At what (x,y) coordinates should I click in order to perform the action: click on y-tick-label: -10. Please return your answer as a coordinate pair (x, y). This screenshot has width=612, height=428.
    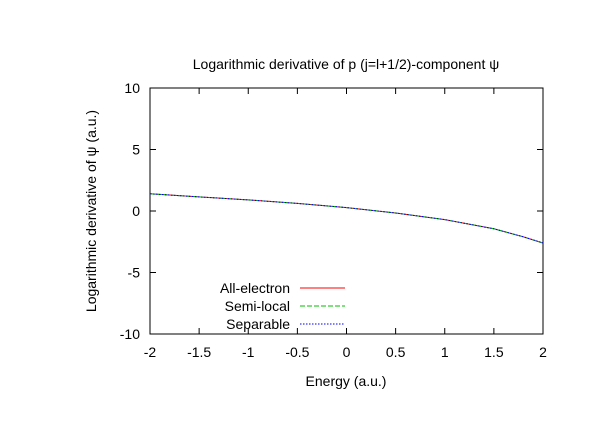
    Looking at the image, I should click on (130, 334).